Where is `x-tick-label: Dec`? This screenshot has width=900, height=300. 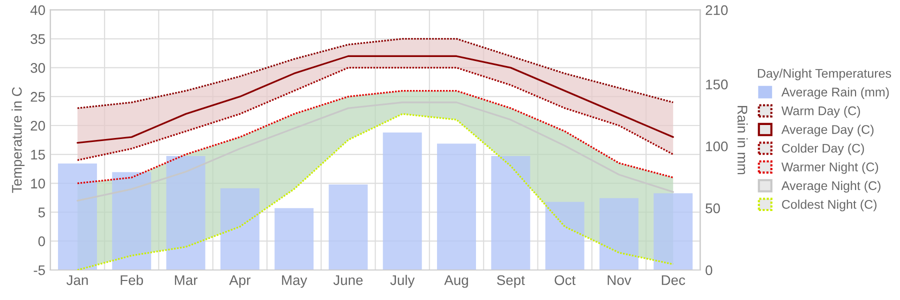 x-tick-label: Dec is located at coordinates (674, 280).